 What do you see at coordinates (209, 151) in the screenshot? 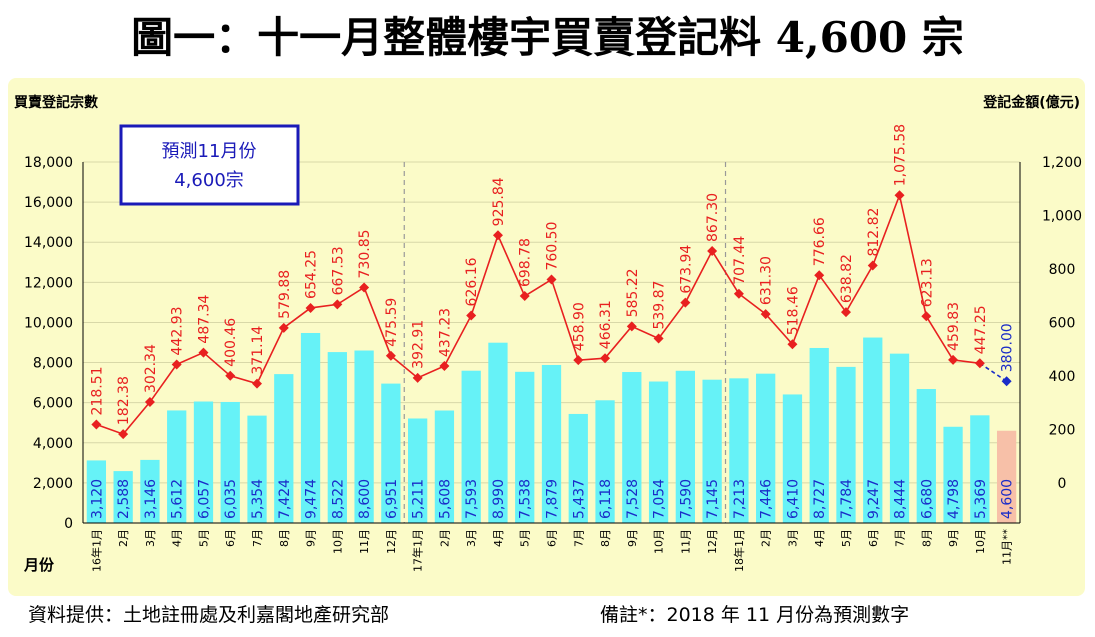
I see `callout-line1: 預測11月份` at bounding box center [209, 151].